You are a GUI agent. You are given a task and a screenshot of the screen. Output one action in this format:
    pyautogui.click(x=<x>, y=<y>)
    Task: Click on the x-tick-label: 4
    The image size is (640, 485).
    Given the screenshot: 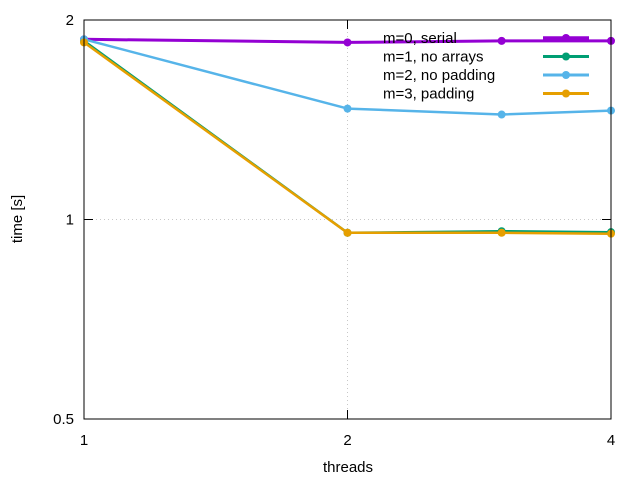 What is the action you would take?
    pyautogui.click(x=611, y=440)
    